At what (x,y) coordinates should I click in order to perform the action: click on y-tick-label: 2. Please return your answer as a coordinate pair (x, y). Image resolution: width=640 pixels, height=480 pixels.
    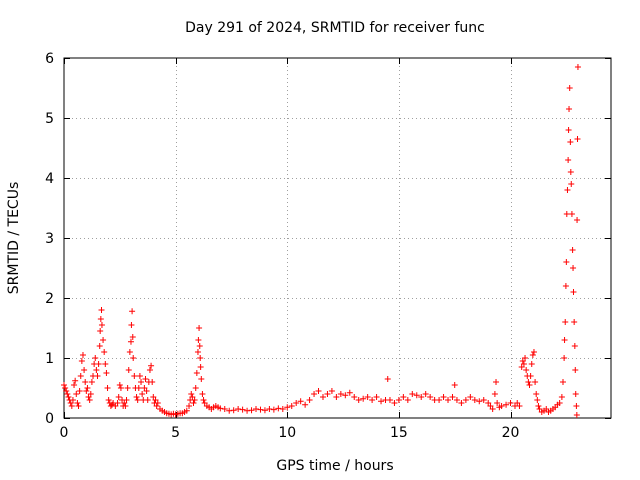
    Looking at the image, I should click on (49, 299).